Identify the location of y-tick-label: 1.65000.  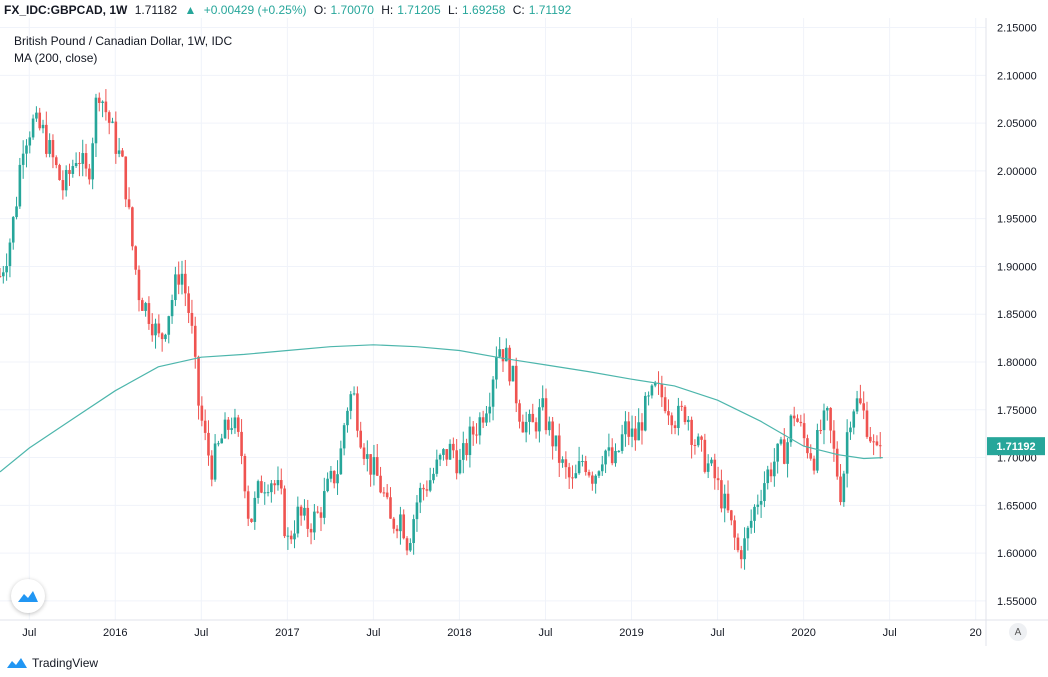
(1017, 506).